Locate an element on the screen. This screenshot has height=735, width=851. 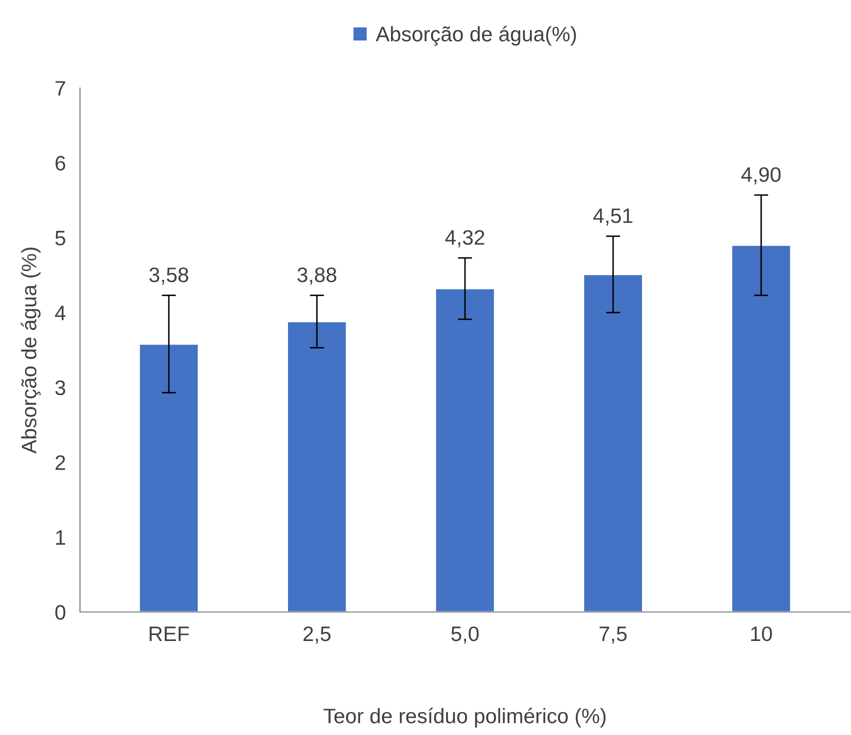
y-tick-label: 6 is located at coordinates (61, 163).